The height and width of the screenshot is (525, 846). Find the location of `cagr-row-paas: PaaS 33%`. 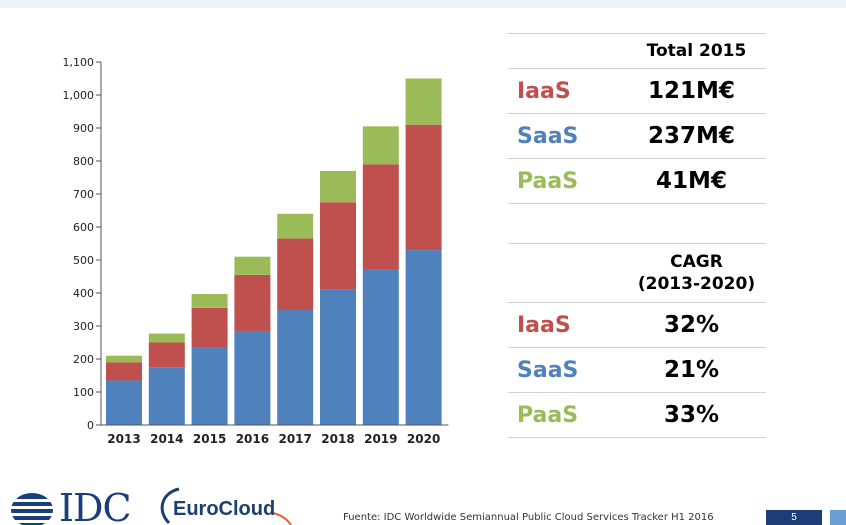

cagr-row-paas: PaaS 33% is located at coordinates (637, 415).